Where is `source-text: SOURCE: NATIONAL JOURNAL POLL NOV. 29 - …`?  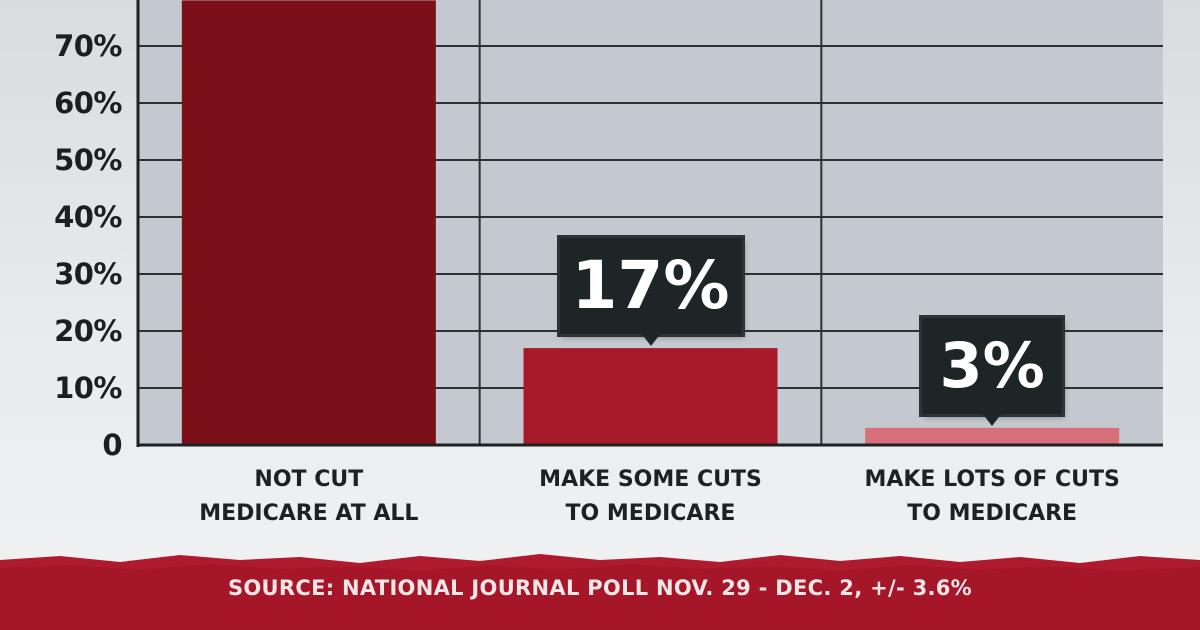 source-text: SOURCE: NATIONAL JOURNAL POLL NOV. 29 - … is located at coordinates (600, 588).